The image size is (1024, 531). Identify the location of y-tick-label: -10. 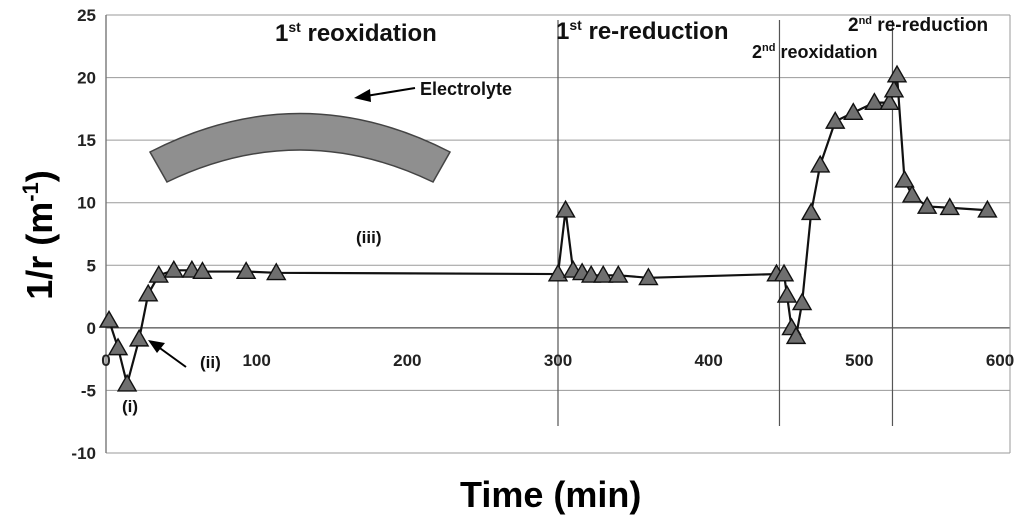
(83, 453).